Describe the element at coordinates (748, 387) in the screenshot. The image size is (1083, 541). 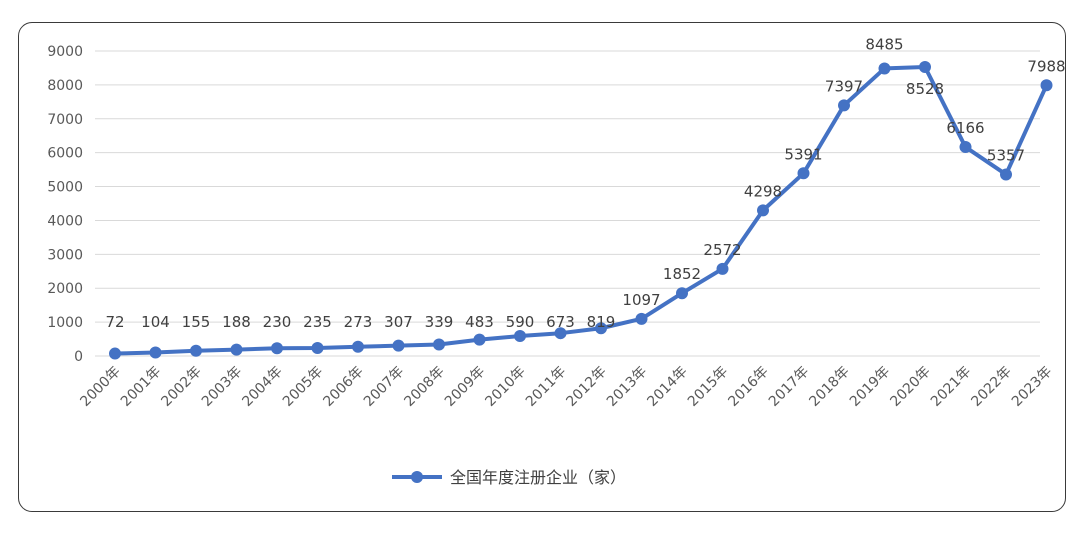
I see `x-tick-label: 2016年` at that location.